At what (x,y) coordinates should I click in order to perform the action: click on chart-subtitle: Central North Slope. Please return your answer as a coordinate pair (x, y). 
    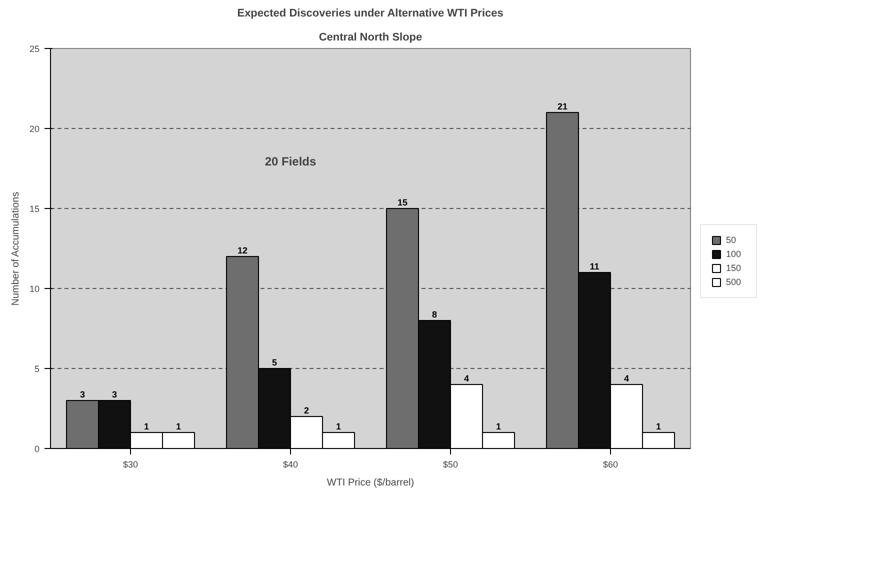
    Looking at the image, I should click on (370, 38).